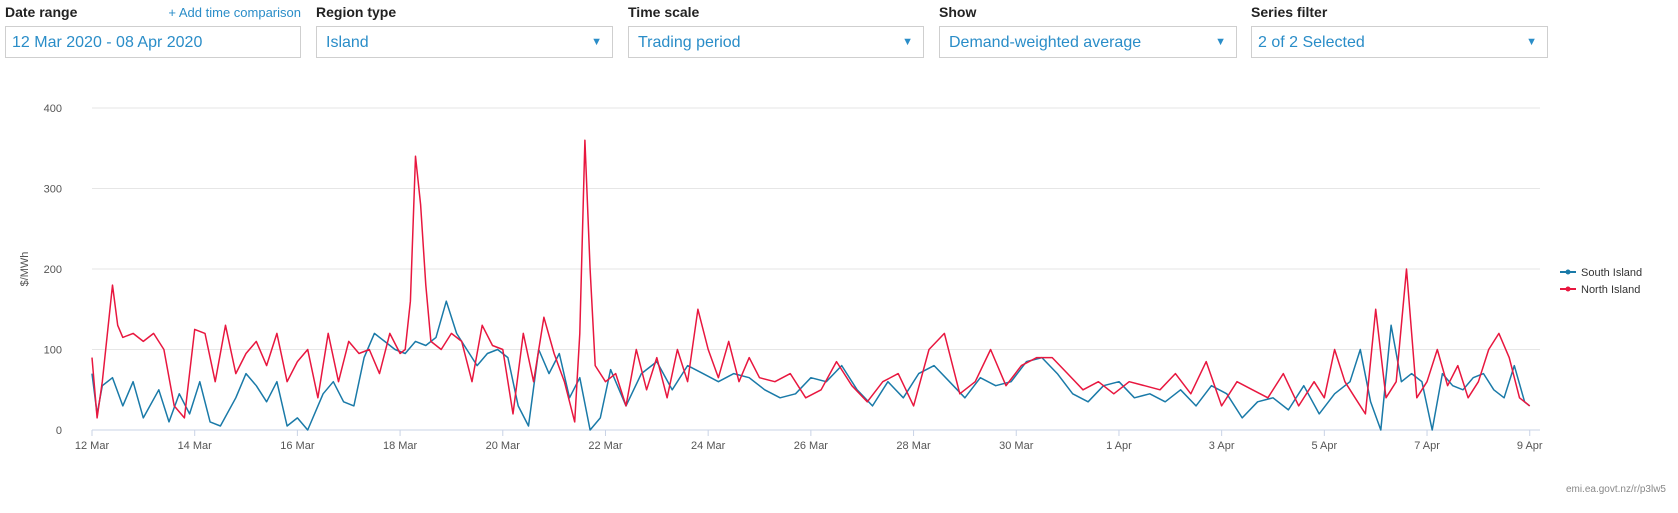 Image resolution: width=1678 pixels, height=513 pixels. Describe the element at coordinates (664, 12) in the screenshot. I see `time-scale-label: Time scale` at that location.